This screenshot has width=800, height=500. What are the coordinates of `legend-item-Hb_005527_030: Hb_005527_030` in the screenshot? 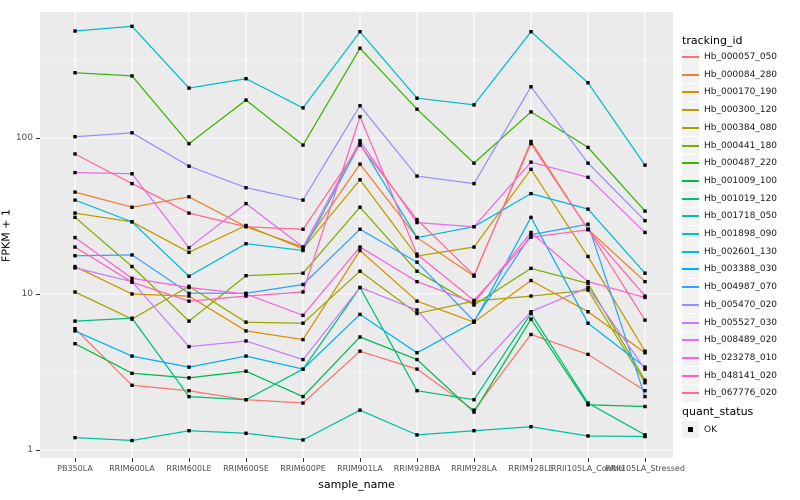 It's located at (729, 322).